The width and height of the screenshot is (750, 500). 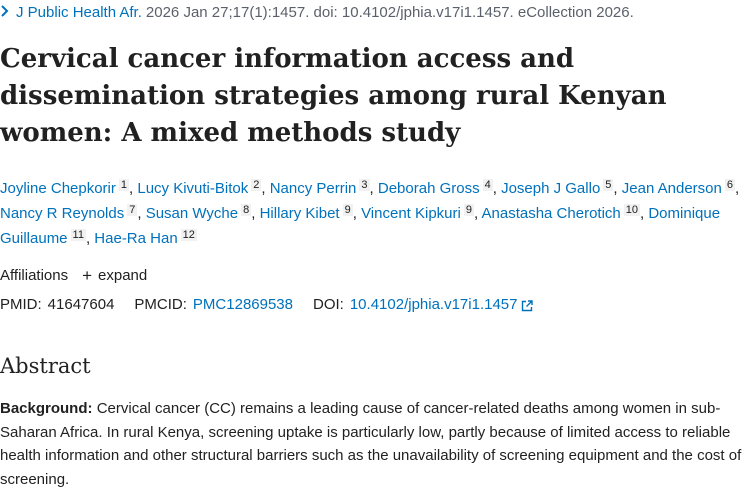 What do you see at coordinates (551, 213) in the screenshot?
I see `author-link: Anastasha Cherotich` at bounding box center [551, 213].